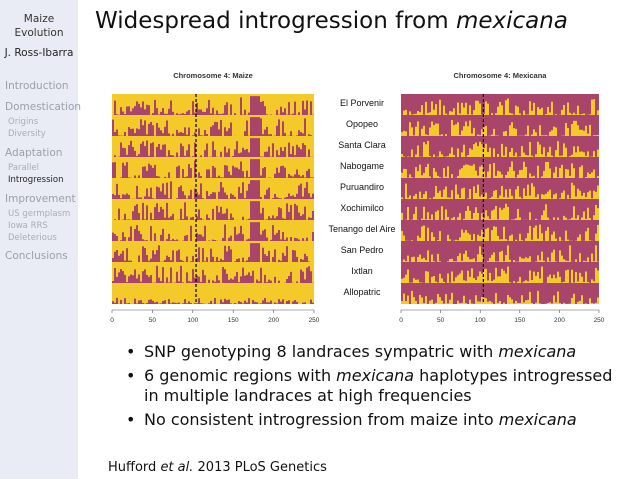 The height and width of the screenshot is (479, 638). Describe the element at coordinates (39, 214) in the screenshot. I see `nav-sub-us-germplasm: US germplasm` at that location.